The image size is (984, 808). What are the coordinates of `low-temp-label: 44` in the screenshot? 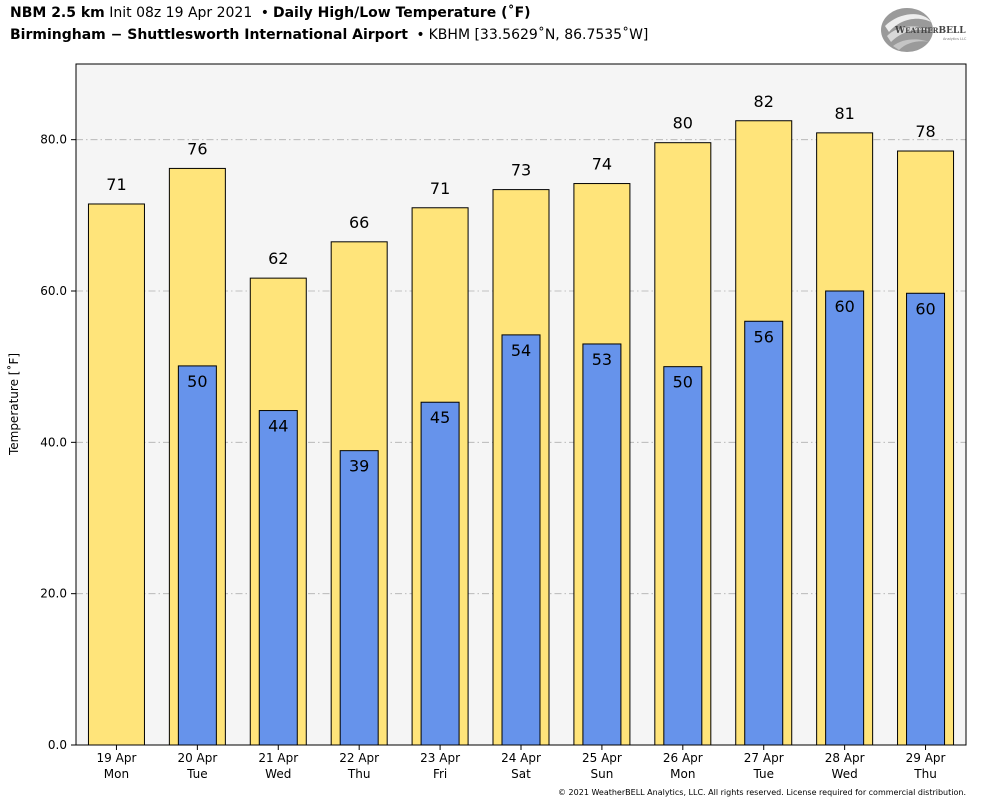 It's located at (278, 426).